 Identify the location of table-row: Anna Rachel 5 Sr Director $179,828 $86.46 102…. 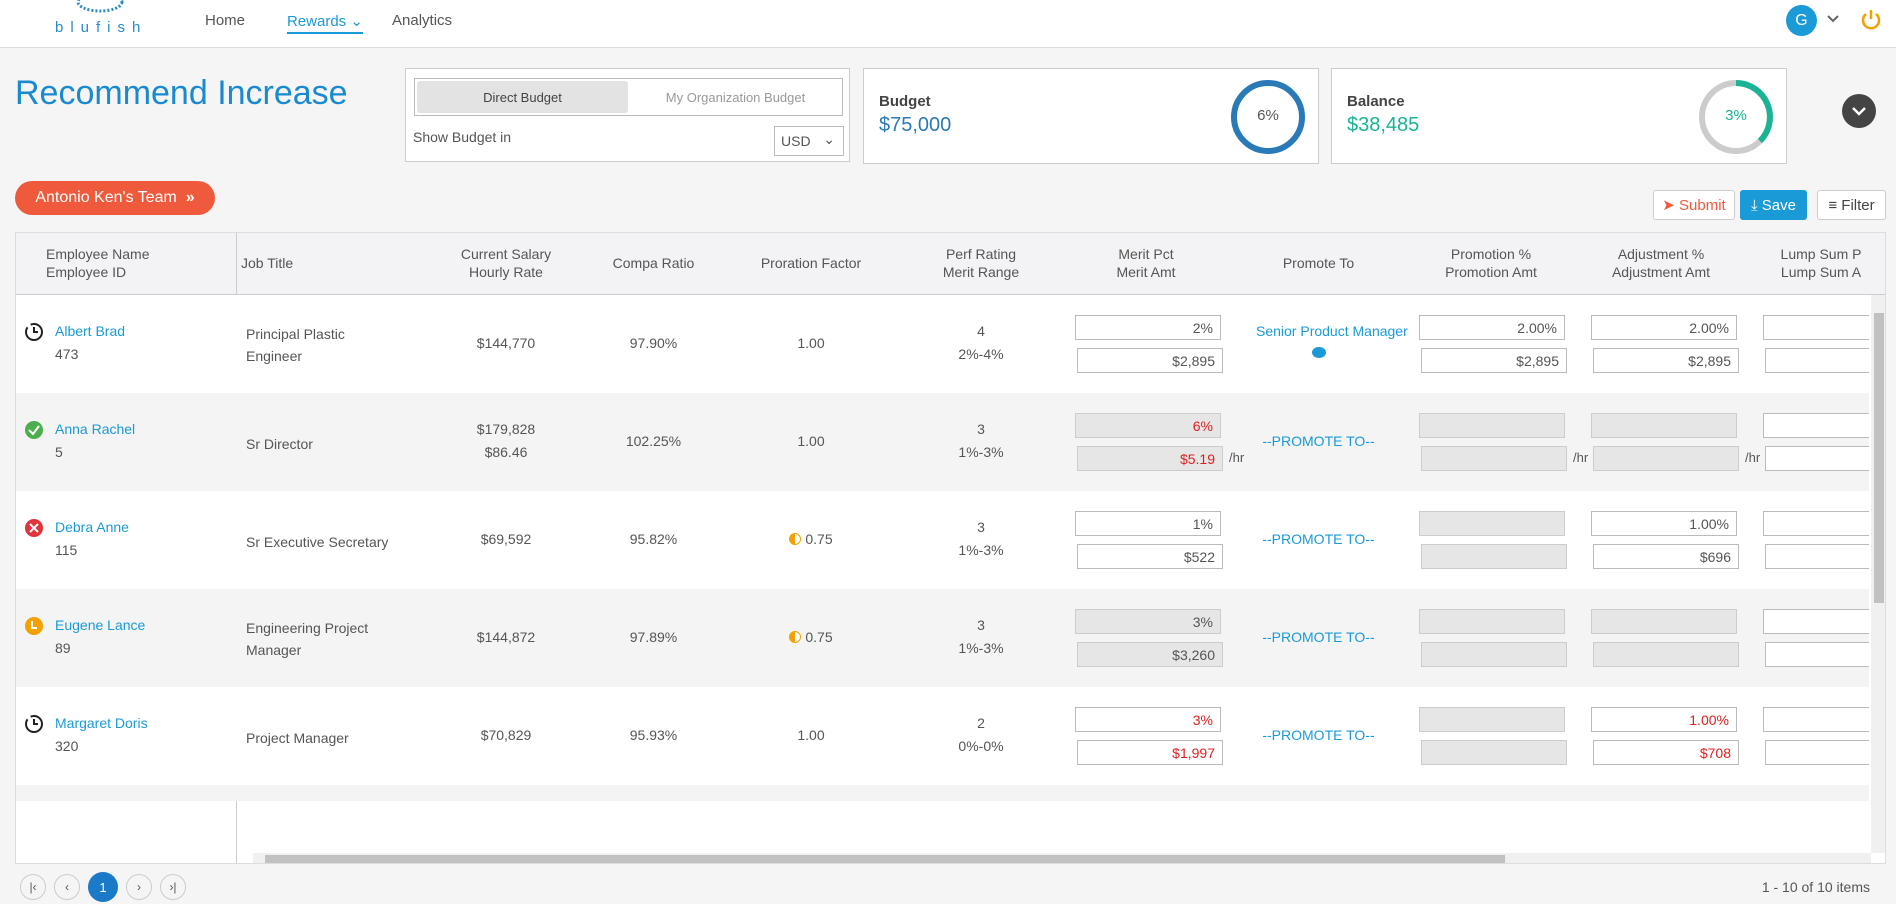
(942, 442).